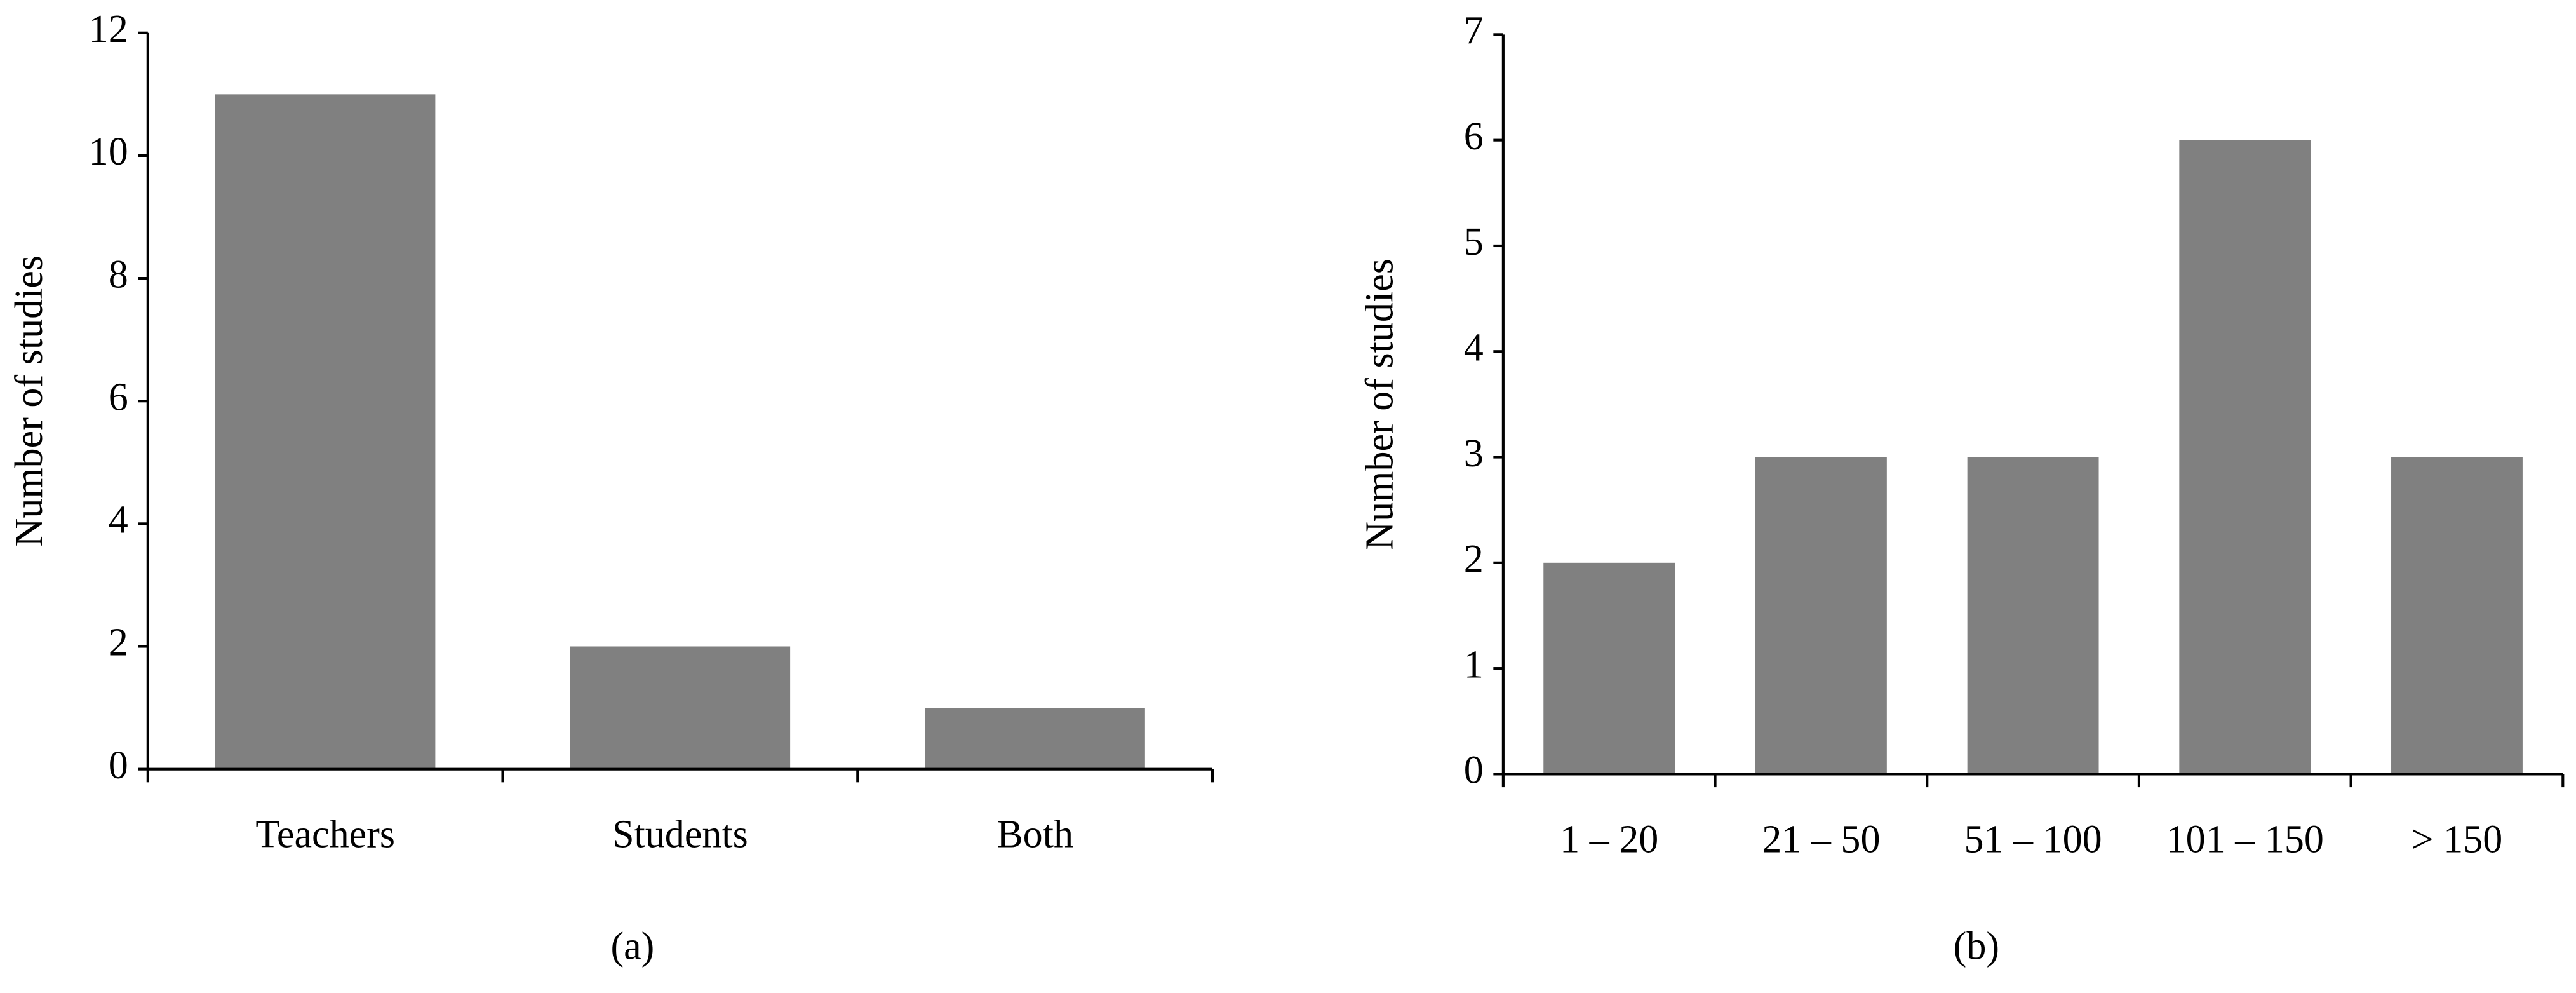  I want to click on y-tick-label: 12, so click(108, 30).